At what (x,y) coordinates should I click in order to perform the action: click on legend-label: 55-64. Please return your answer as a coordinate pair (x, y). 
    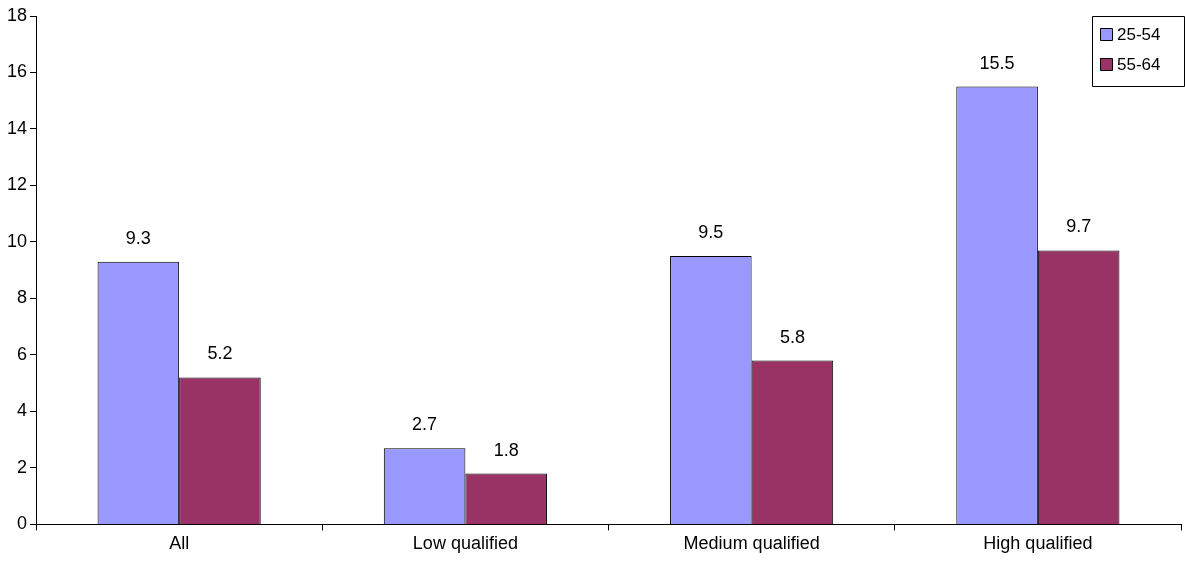
    Looking at the image, I should click on (1139, 64).